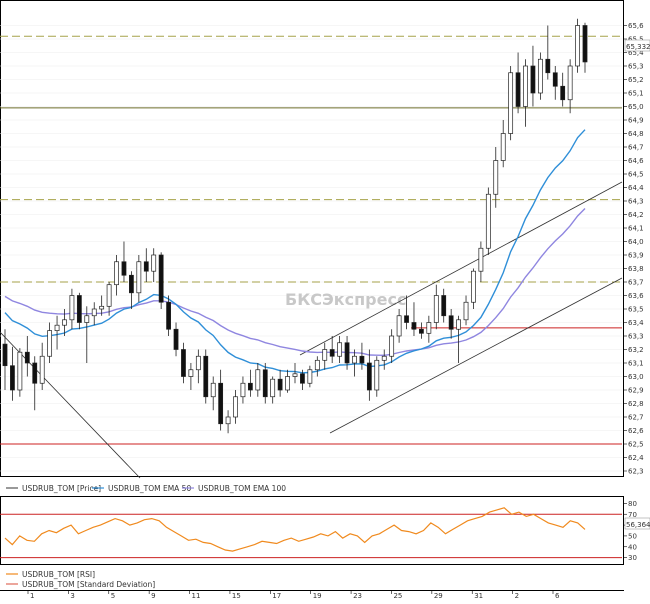 The height and width of the screenshot is (604, 650). What do you see at coordinates (242, 488) in the screenshot?
I see `legend-ema100-text: USDRUB_TOM EMA 100` at bounding box center [242, 488].